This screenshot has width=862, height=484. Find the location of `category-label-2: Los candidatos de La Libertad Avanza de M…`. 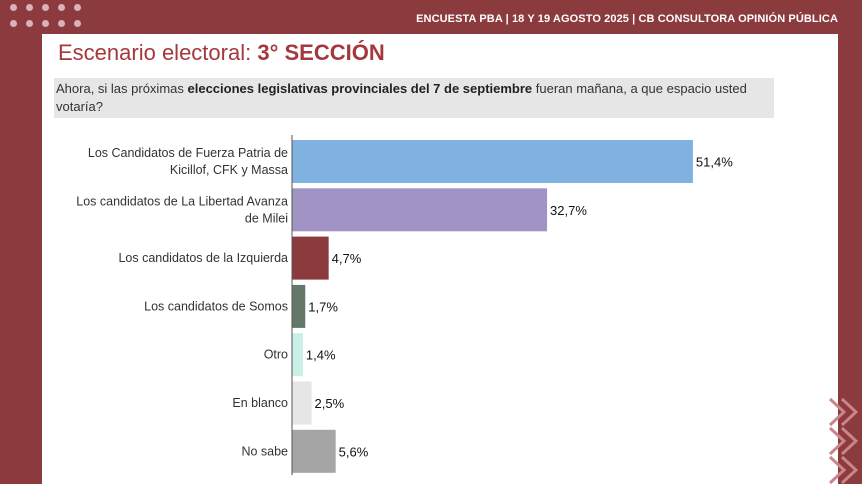

category-label-2: Los candidatos de La Libertad Avanza de M… is located at coordinates (182, 209).